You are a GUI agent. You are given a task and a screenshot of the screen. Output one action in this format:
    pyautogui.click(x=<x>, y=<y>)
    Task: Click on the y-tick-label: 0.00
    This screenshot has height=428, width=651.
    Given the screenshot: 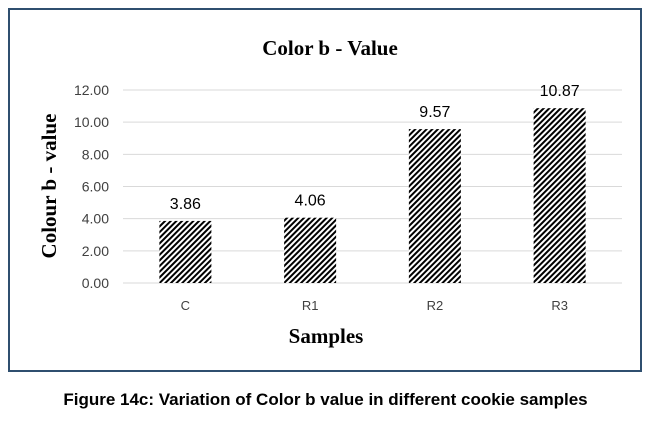 What is the action you would take?
    pyautogui.click(x=95, y=283)
    